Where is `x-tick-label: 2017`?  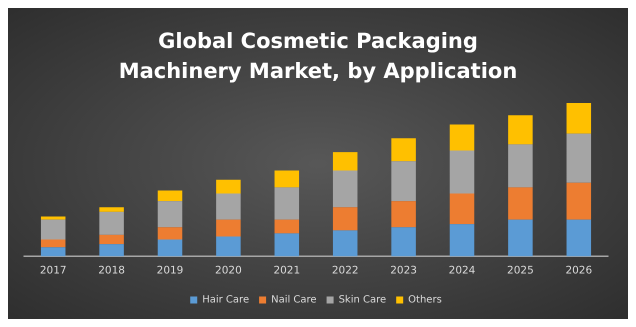 x-tick-label: 2017 is located at coordinates (53, 270).